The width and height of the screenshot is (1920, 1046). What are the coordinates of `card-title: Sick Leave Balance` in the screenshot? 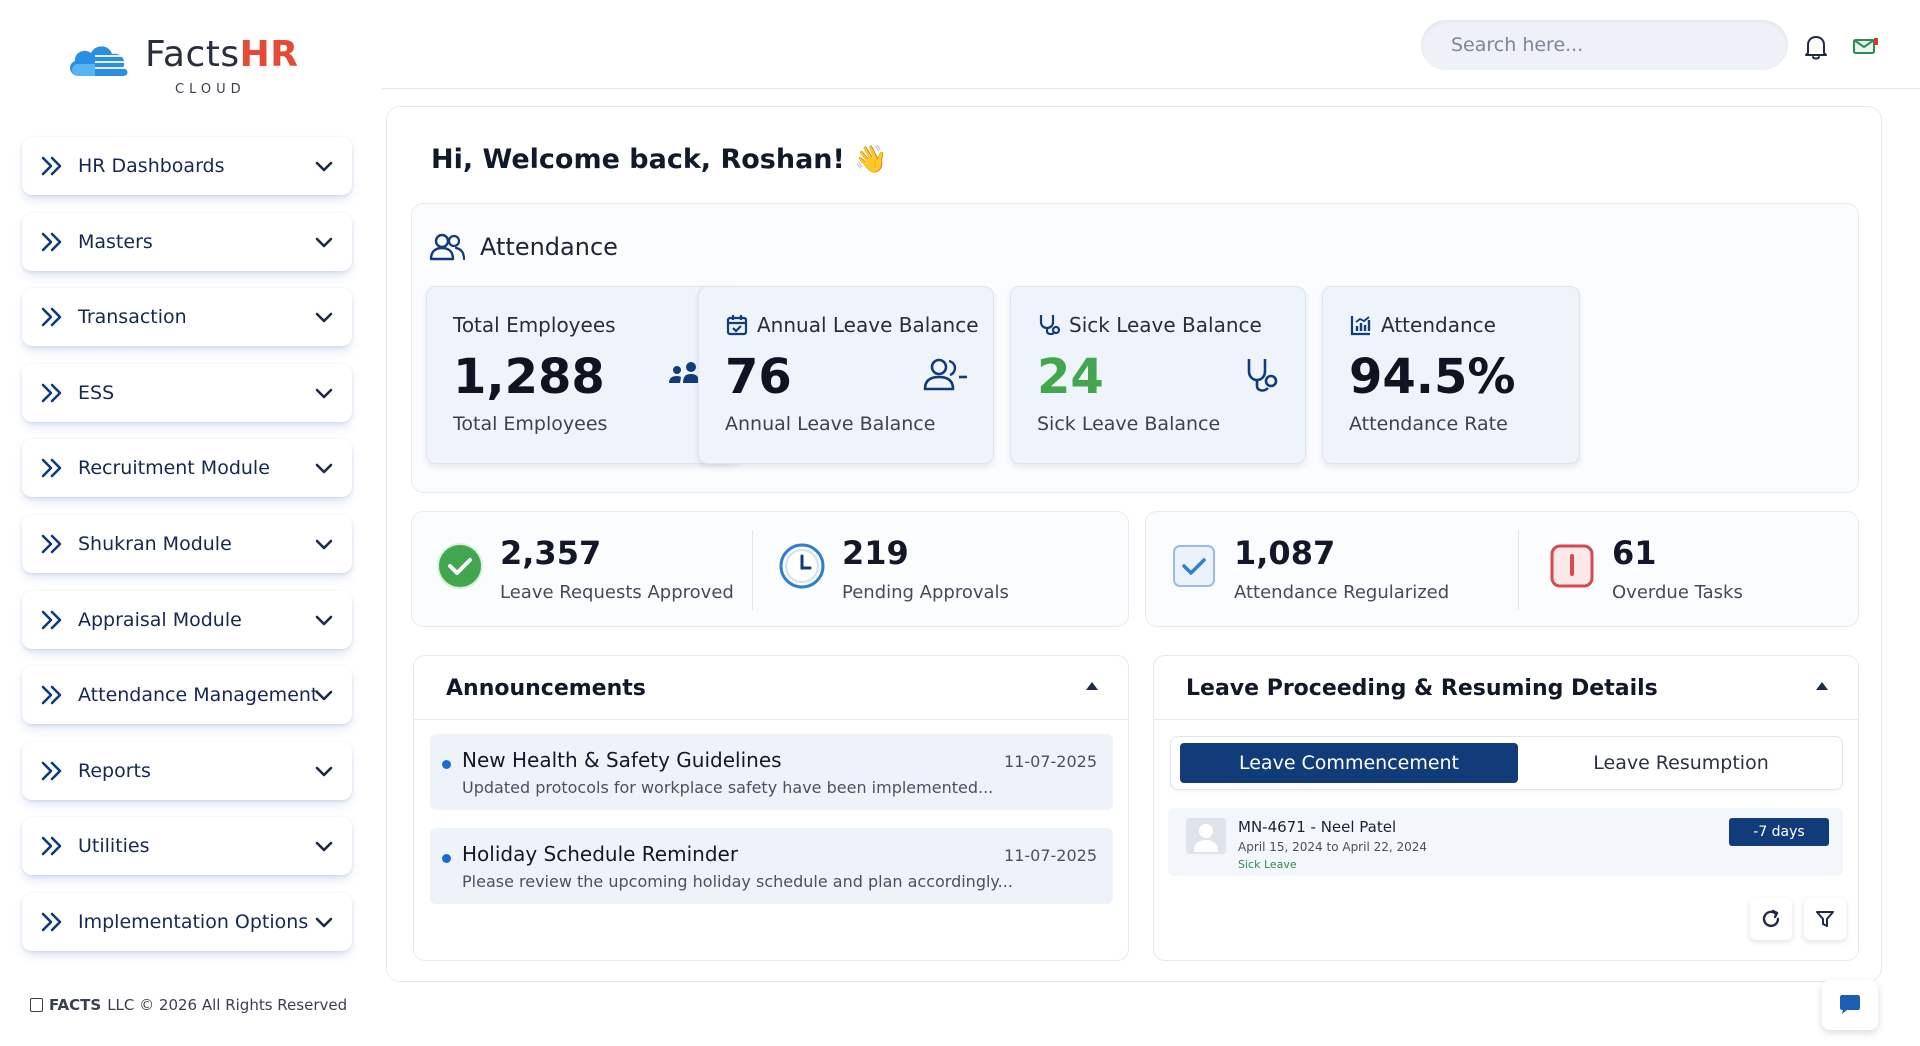 It's located at (1149, 325).